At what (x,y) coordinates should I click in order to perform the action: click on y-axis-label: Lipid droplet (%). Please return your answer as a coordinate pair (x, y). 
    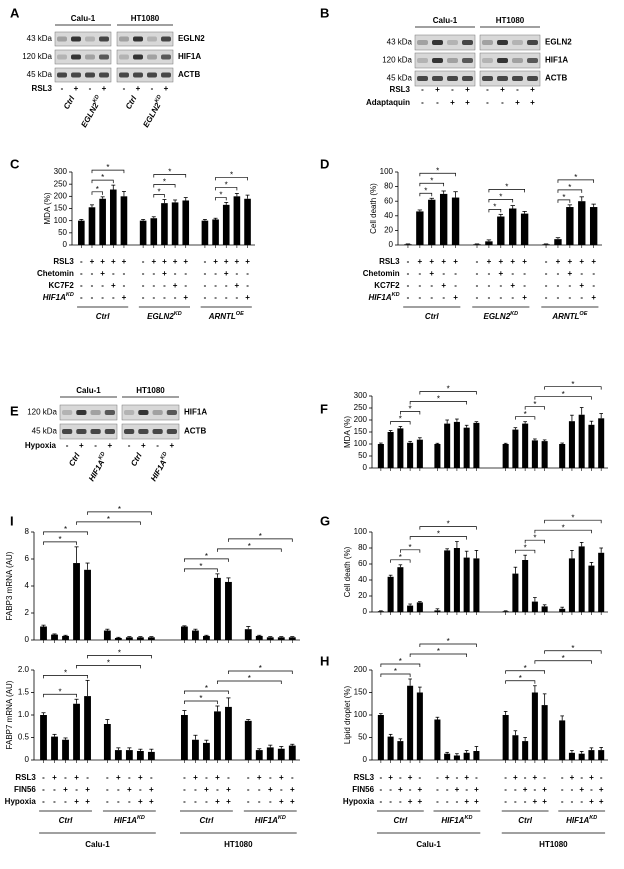
    Looking at the image, I should click on (347, 715).